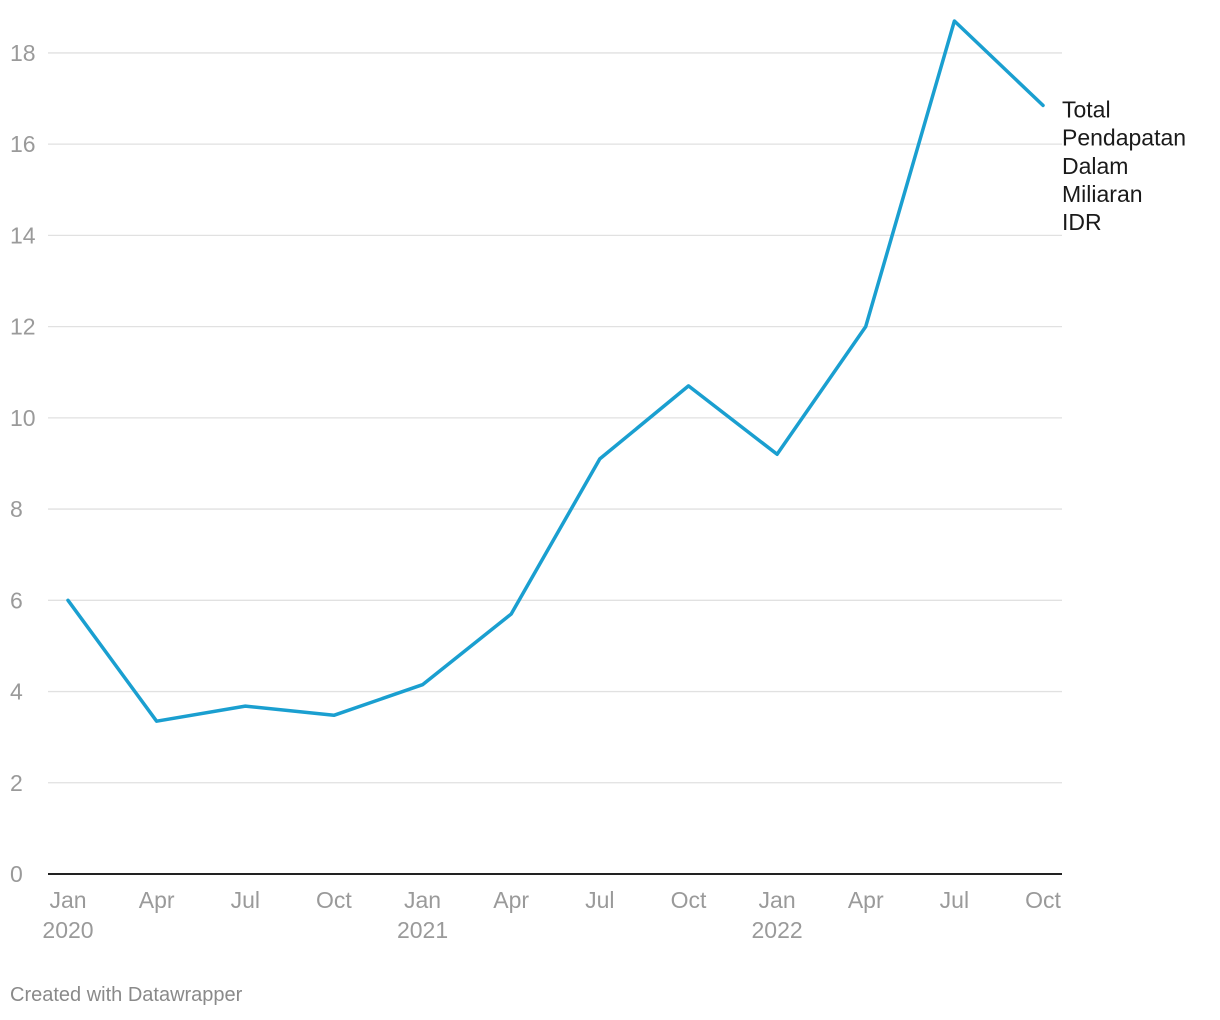  What do you see at coordinates (23, 235) in the screenshot?
I see `y-tick-label: 14` at bounding box center [23, 235].